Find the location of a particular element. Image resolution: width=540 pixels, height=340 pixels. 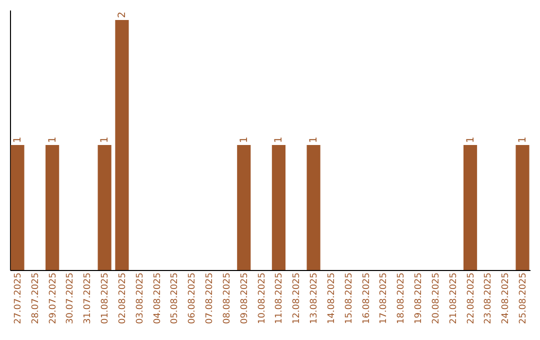

x-tick-label: 28.07.2025 is located at coordinates (35, 298).